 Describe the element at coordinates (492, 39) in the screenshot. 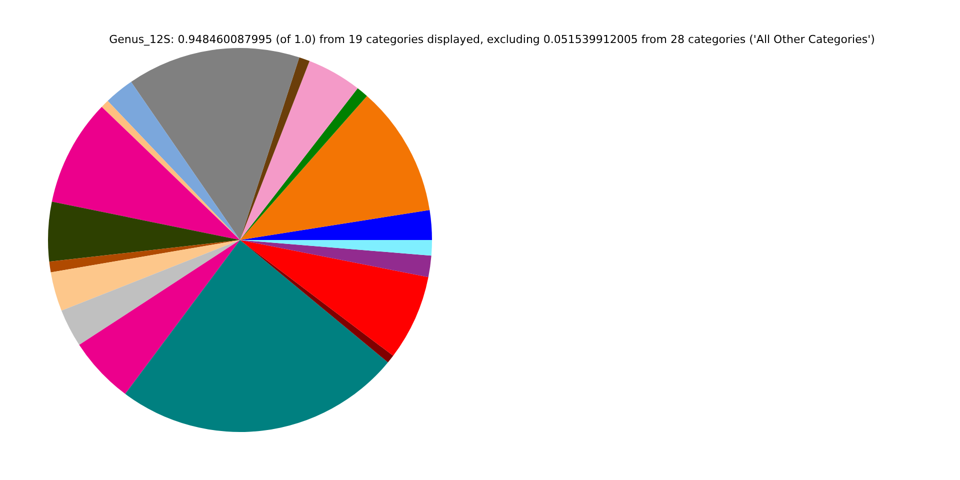

I see `text: Genus_12S: 0.948460087995 (of 1.0) from 19 categories displayed, excluding 0.051539912005 from 28 categories ('All Other Categories')` at that location.